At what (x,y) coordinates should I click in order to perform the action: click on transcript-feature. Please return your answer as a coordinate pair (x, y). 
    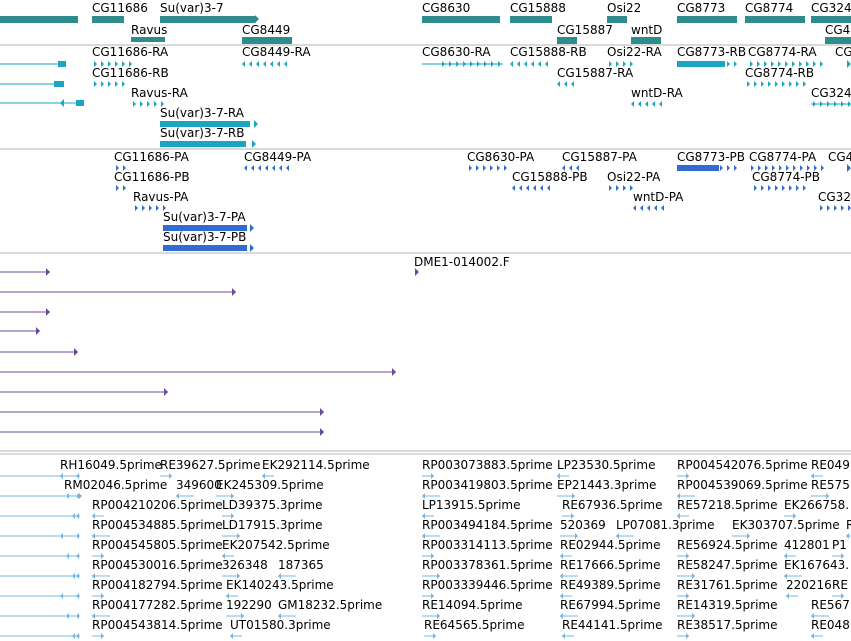
    Looking at the image, I should click on (256, 124).